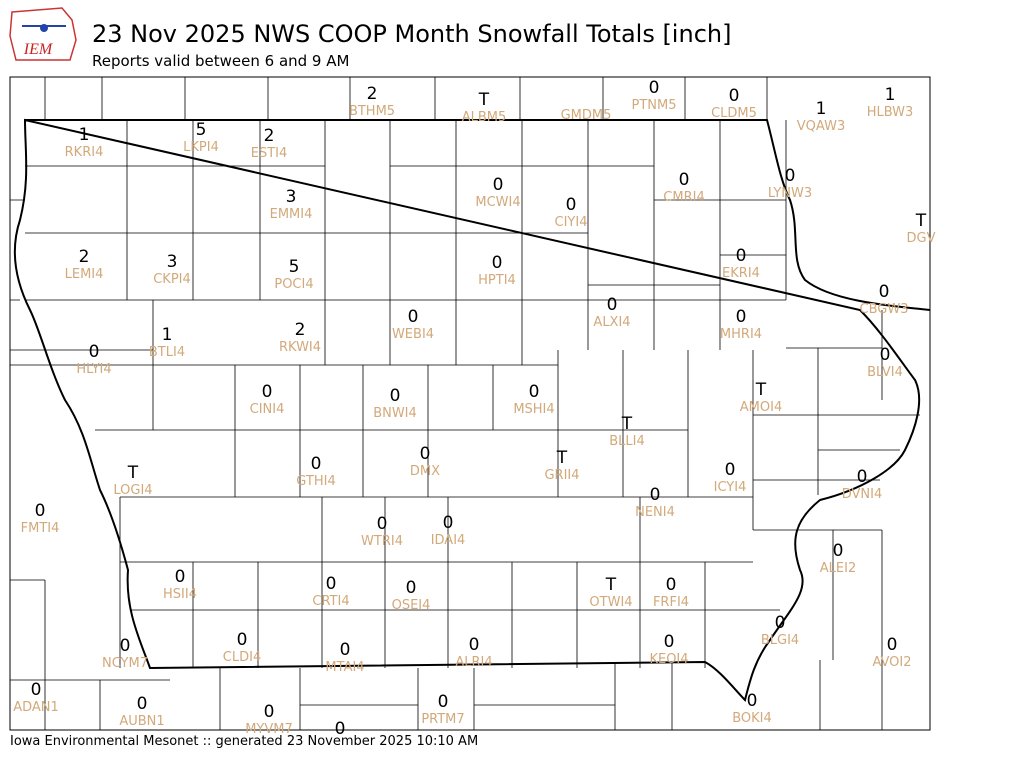 This screenshot has width=1024, height=768. What do you see at coordinates (627, 441) in the screenshot?
I see `station-id: BLLI4` at bounding box center [627, 441].